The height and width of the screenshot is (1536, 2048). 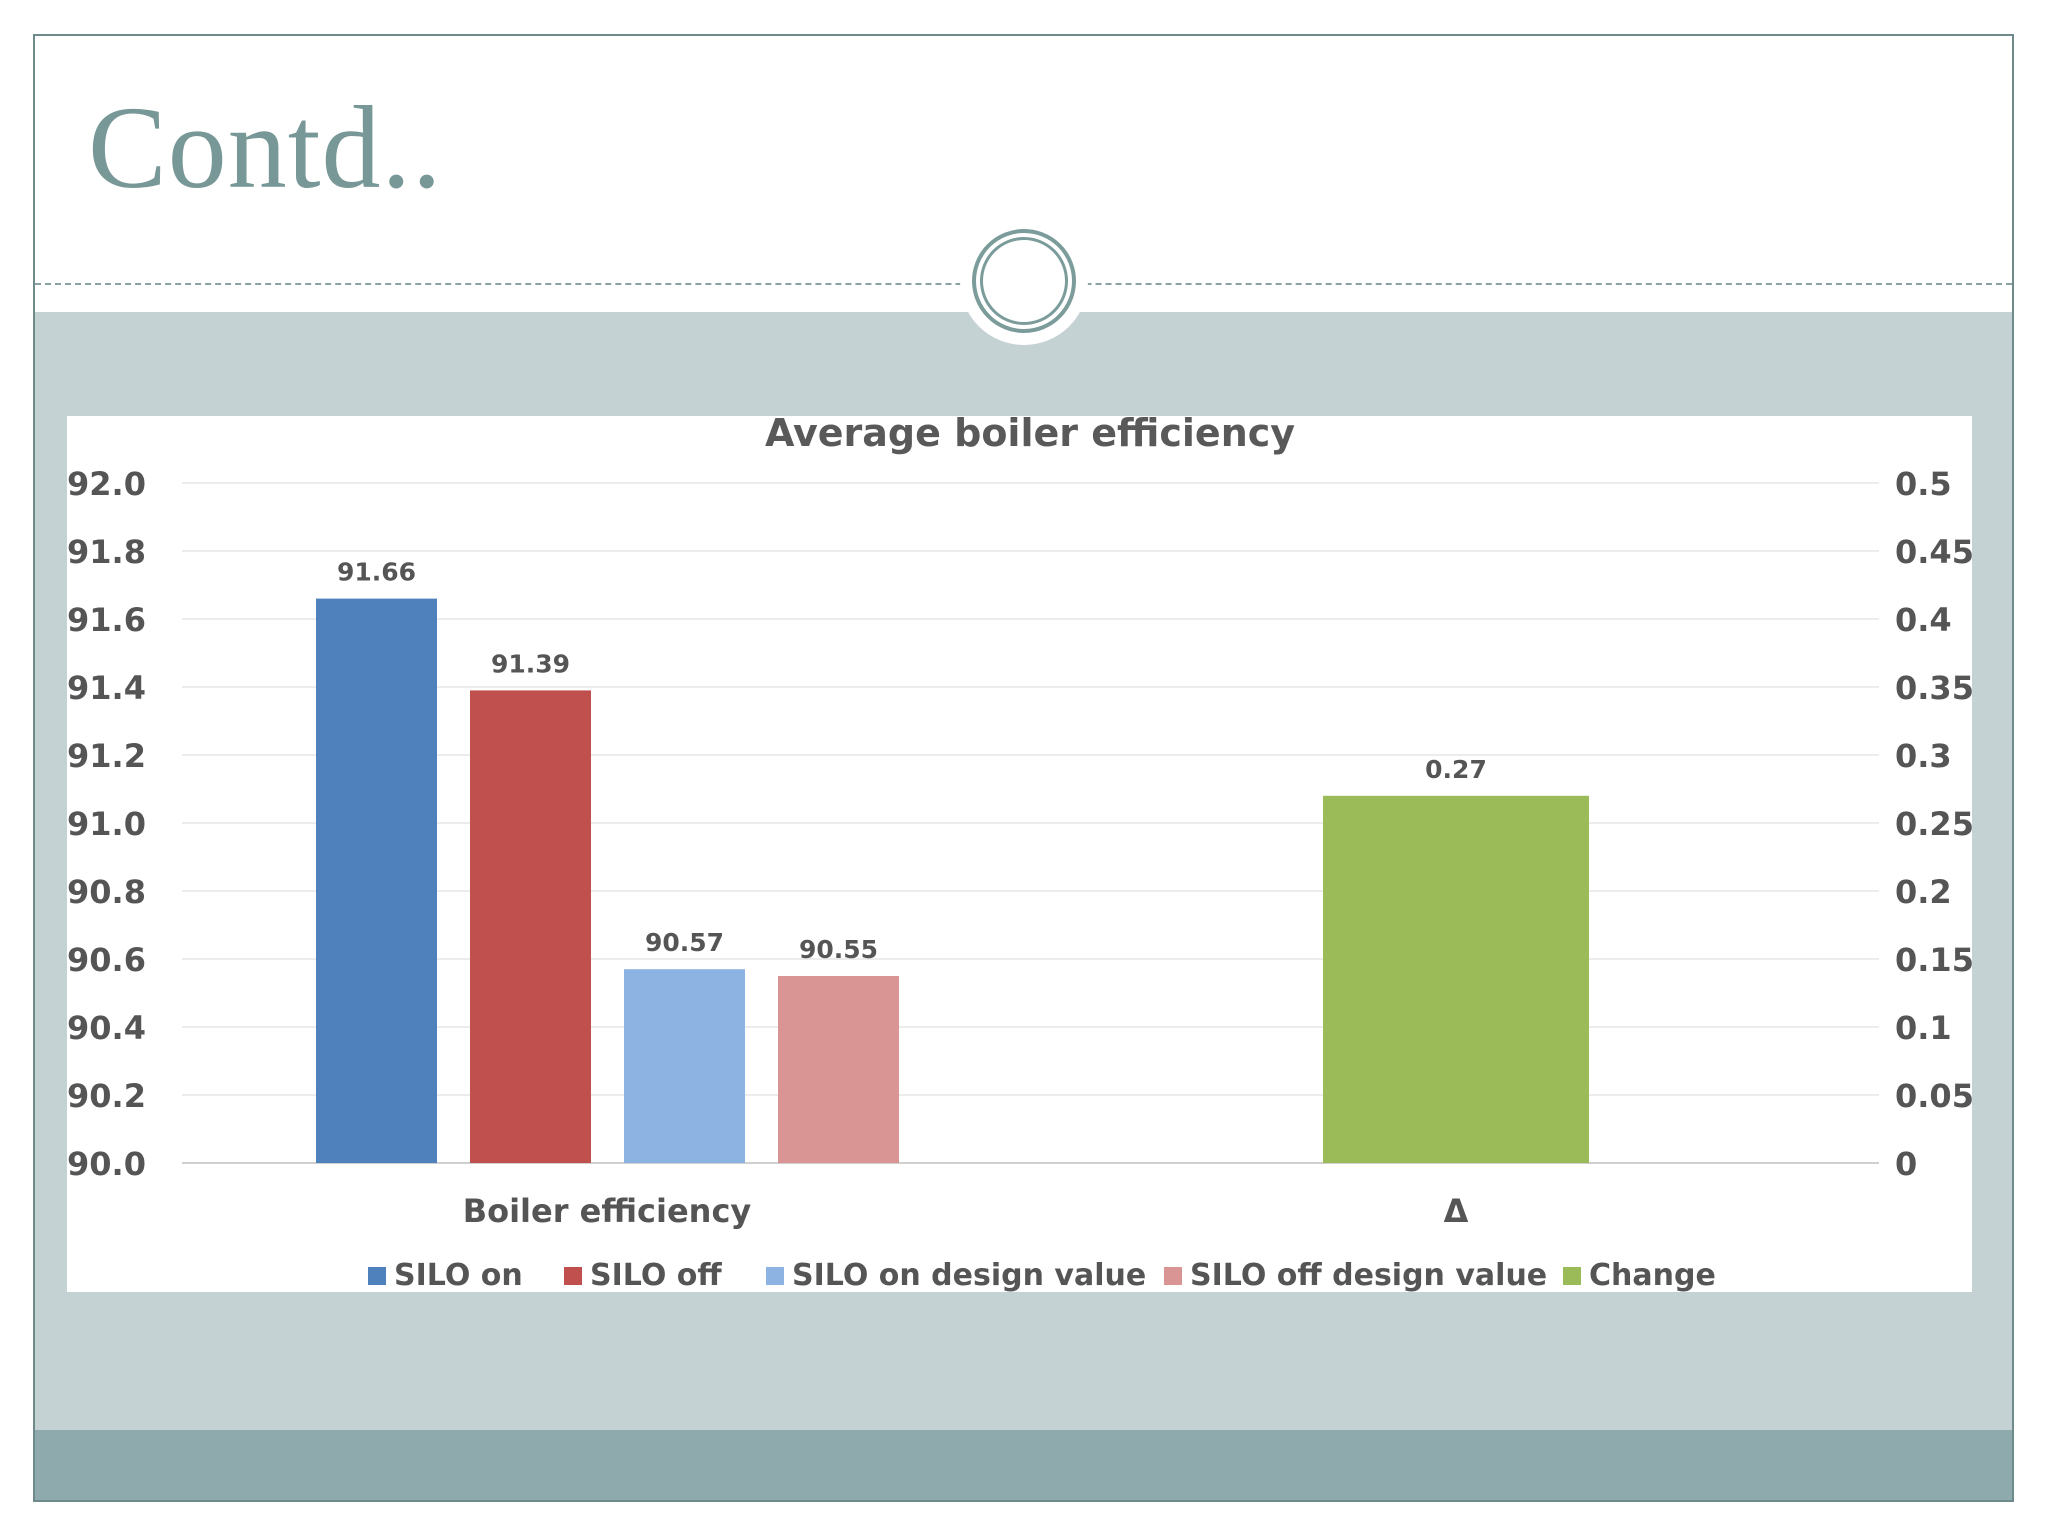 What do you see at coordinates (106, 484) in the screenshot?
I see `left-axis-tick-label: 92.0` at bounding box center [106, 484].